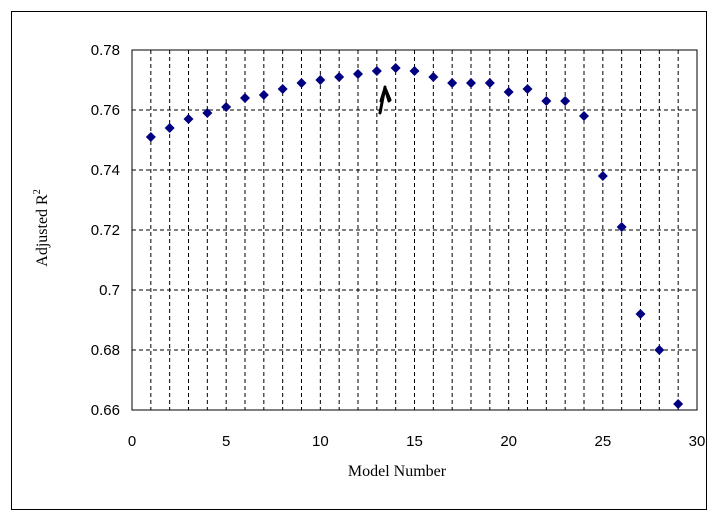 Image resolution: width=721 pixels, height=524 pixels. I want to click on annotation-arrow, so click(385, 100).